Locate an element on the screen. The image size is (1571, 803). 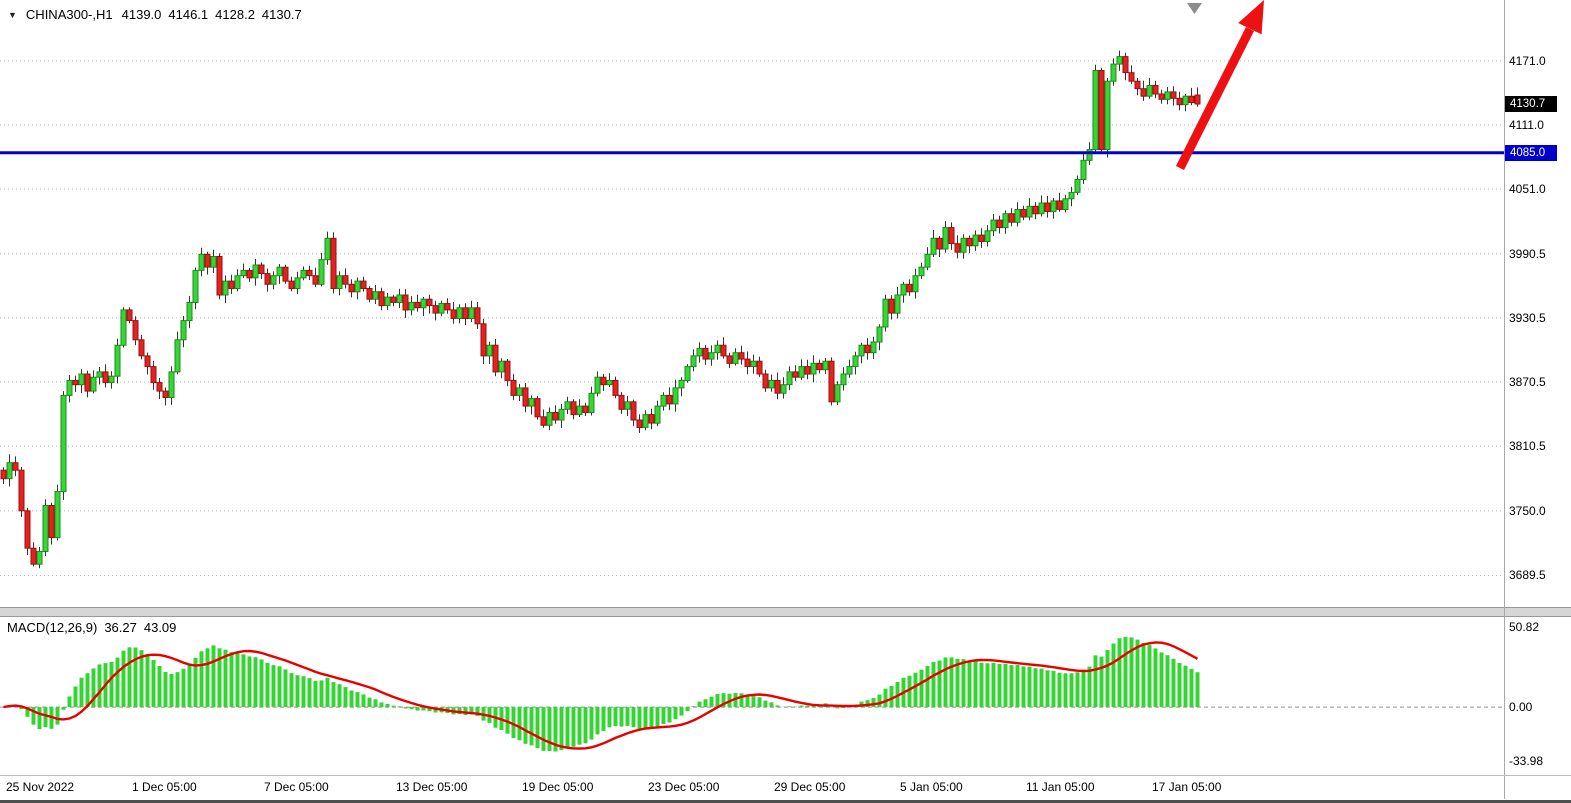
macd-main-value: 36.27 is located at coordinates (120, 627).